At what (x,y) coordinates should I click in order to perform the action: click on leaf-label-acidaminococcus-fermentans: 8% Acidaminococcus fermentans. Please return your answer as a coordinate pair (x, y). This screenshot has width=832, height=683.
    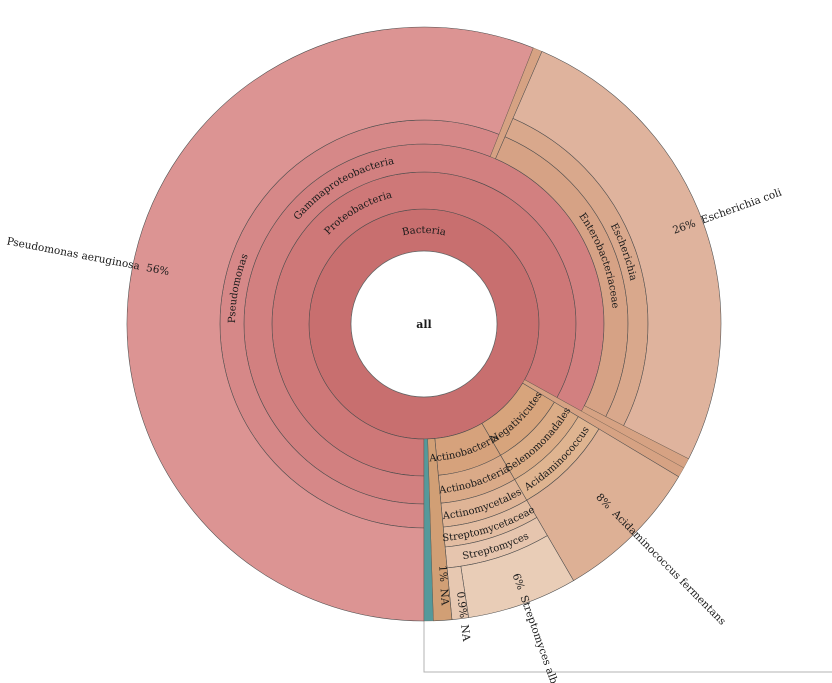
    Looking at the image, I should click on (660, 559).